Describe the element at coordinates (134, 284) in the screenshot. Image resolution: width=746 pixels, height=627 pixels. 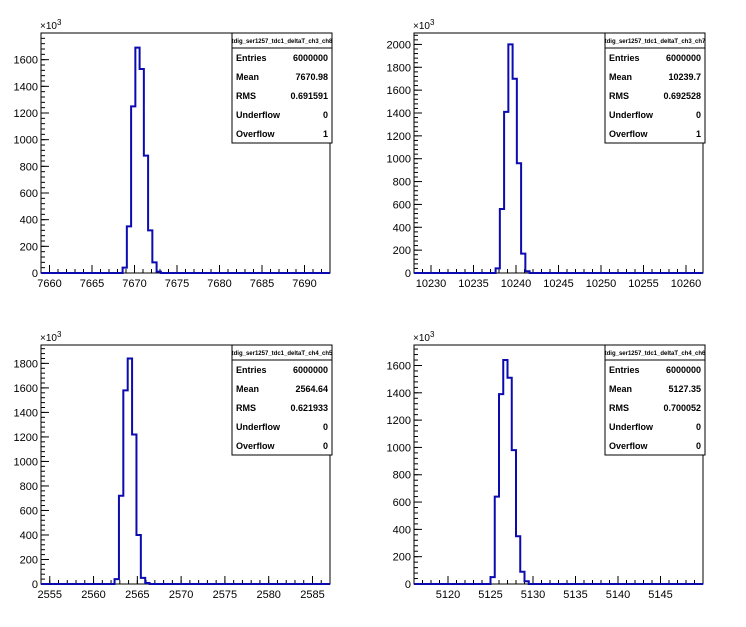
I see `x-tick-label: 7670` at that location.